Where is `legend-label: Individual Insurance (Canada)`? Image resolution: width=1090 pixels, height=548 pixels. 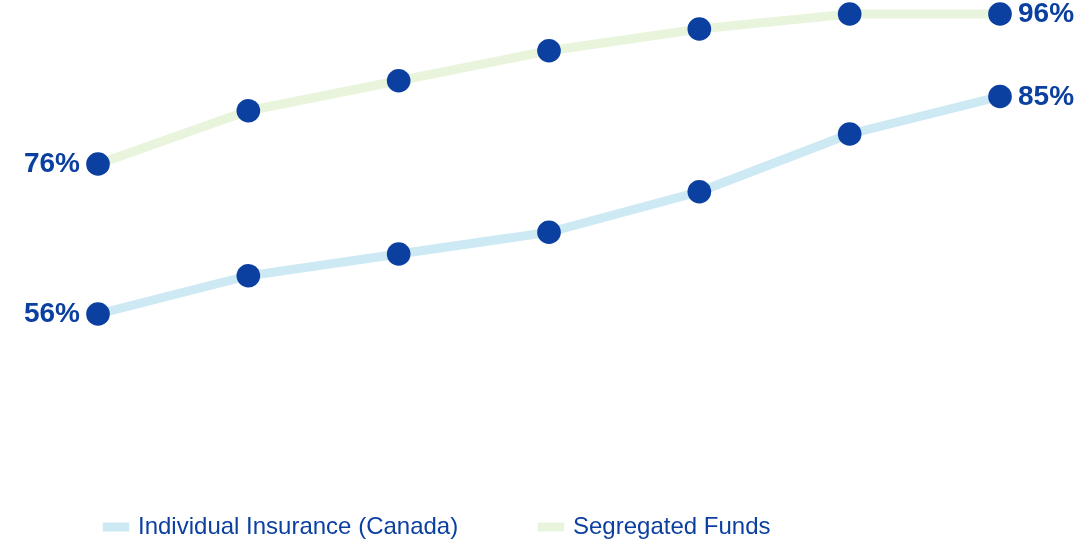 legend-label: Individual Insurance (Canada) is located at coordinates (298, 525).